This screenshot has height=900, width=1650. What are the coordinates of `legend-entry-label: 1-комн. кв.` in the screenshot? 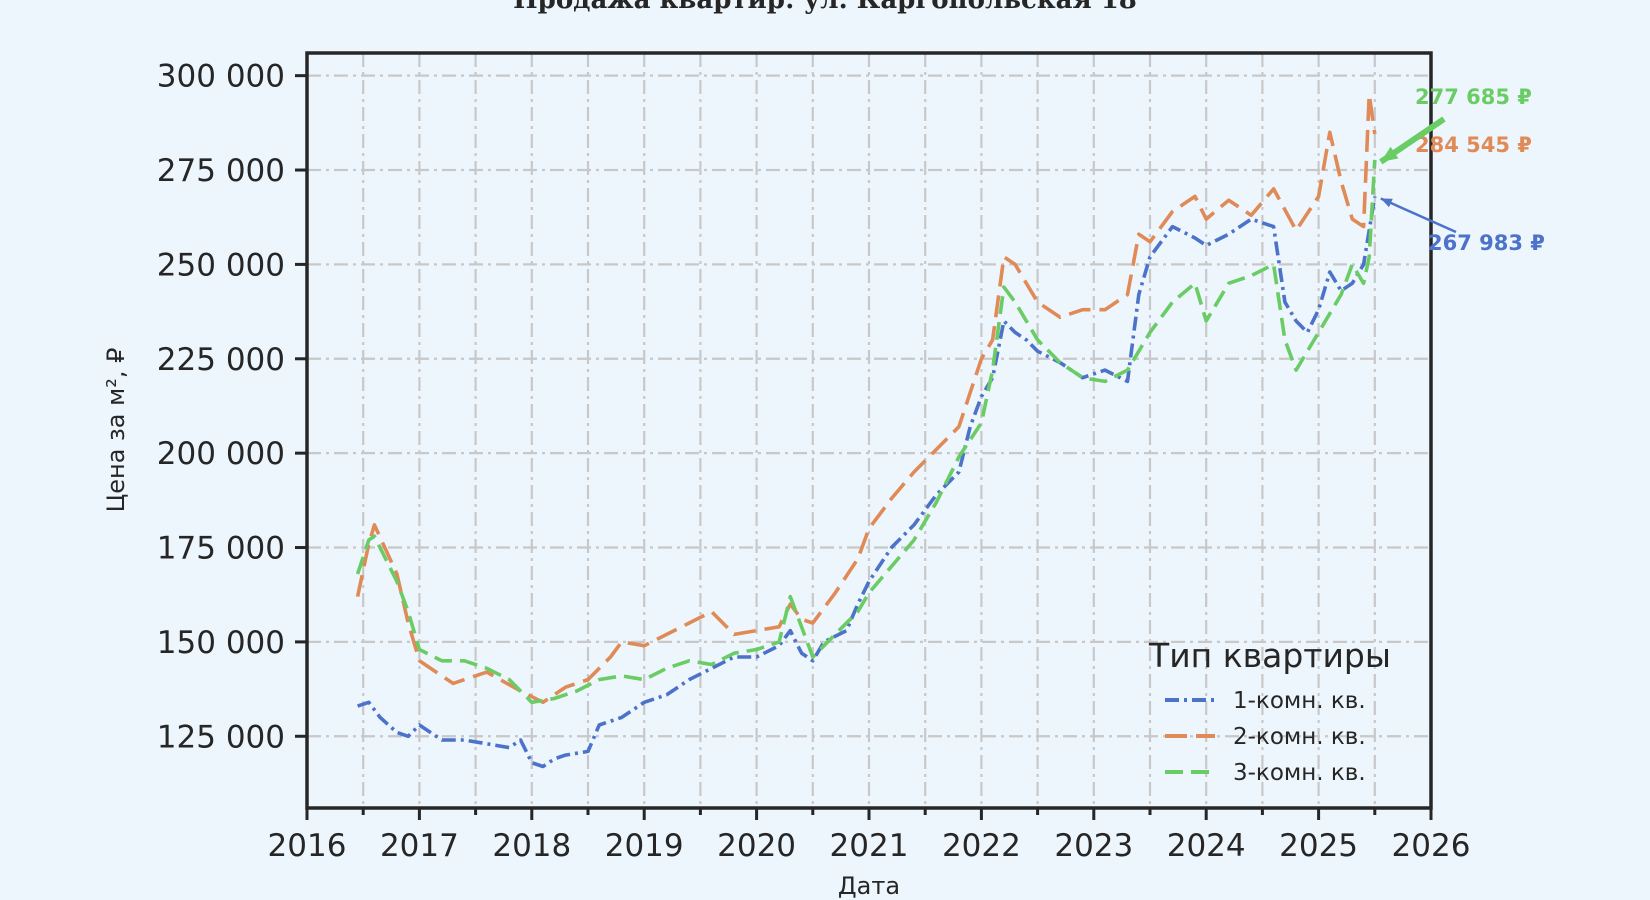 It's located at (1299, 701).